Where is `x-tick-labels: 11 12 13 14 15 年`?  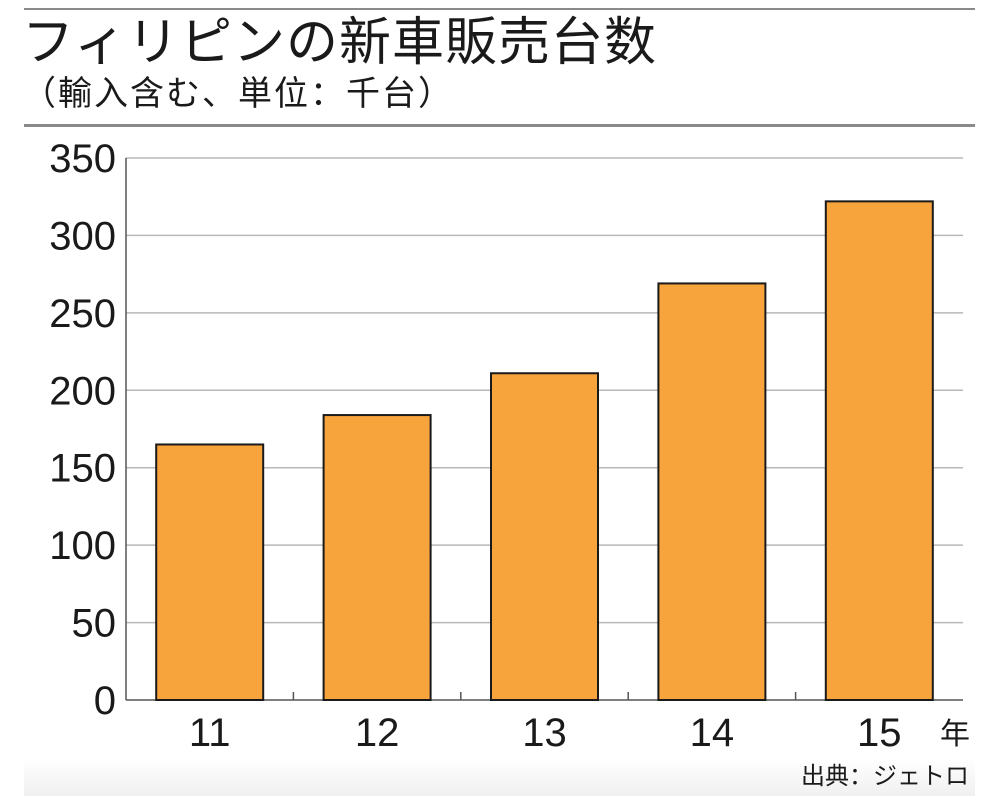
x-tick-labels: 11 12 13 14 15 年 is located at coordinates (579, 733).